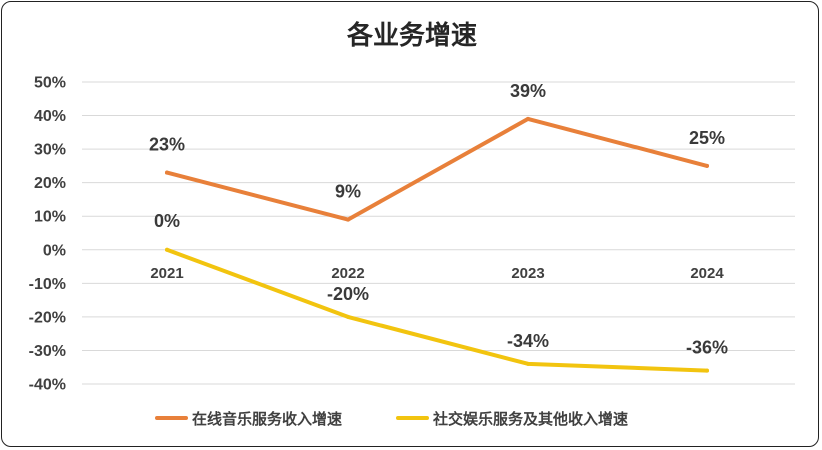 The width and height of the screenshot is (822, 450). What do you see at coordinates (50, 183) in the screenshot?
I see `y-tick-label: 20%` at bounding box center [50, 183].